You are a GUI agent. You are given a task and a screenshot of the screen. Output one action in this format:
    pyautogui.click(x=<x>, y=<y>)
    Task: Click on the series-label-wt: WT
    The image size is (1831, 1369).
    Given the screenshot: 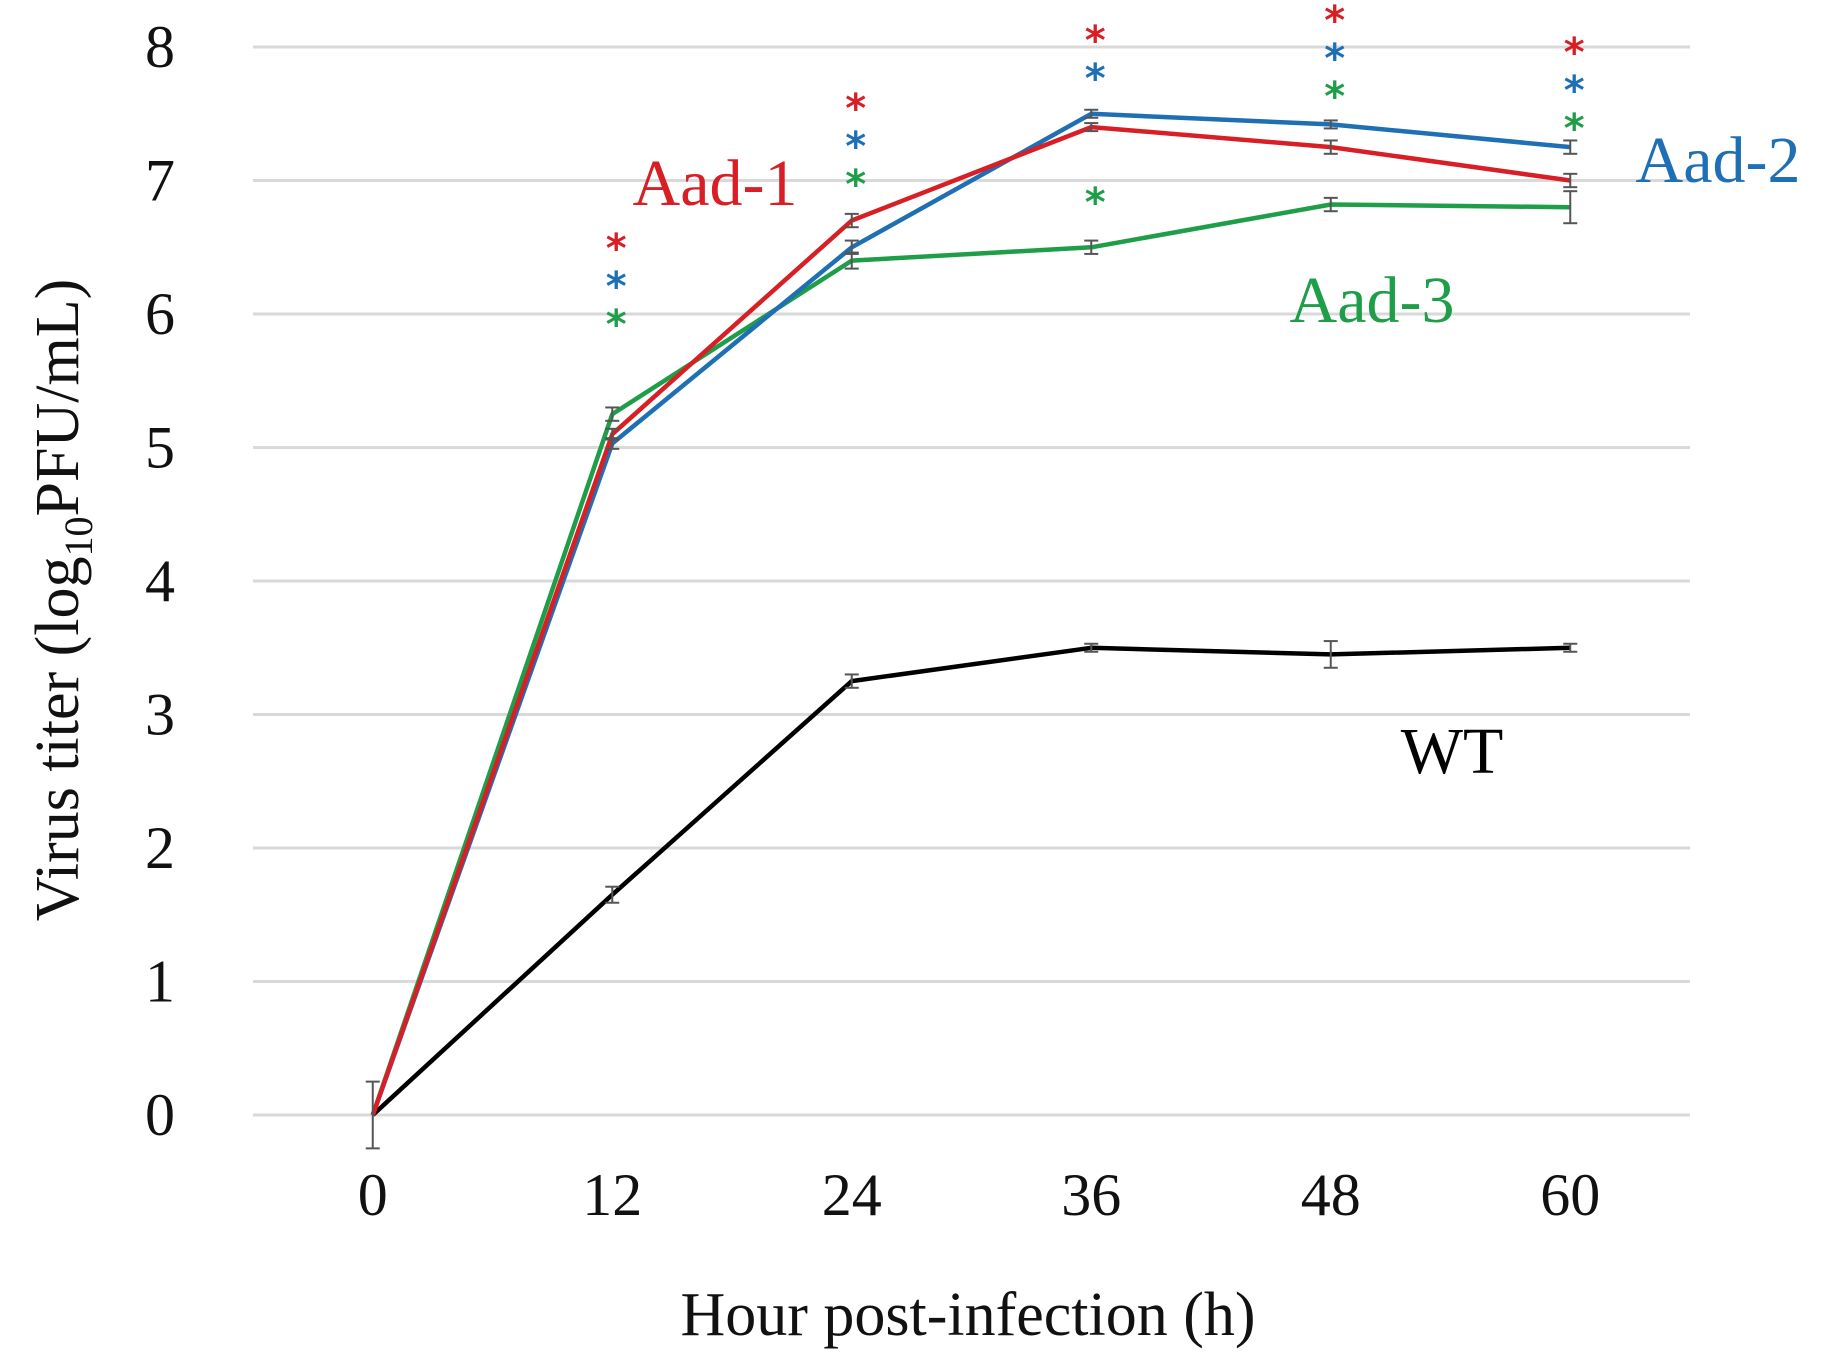 What is the action you would take?
    pyautogui.click(x=1452, y=751)
    